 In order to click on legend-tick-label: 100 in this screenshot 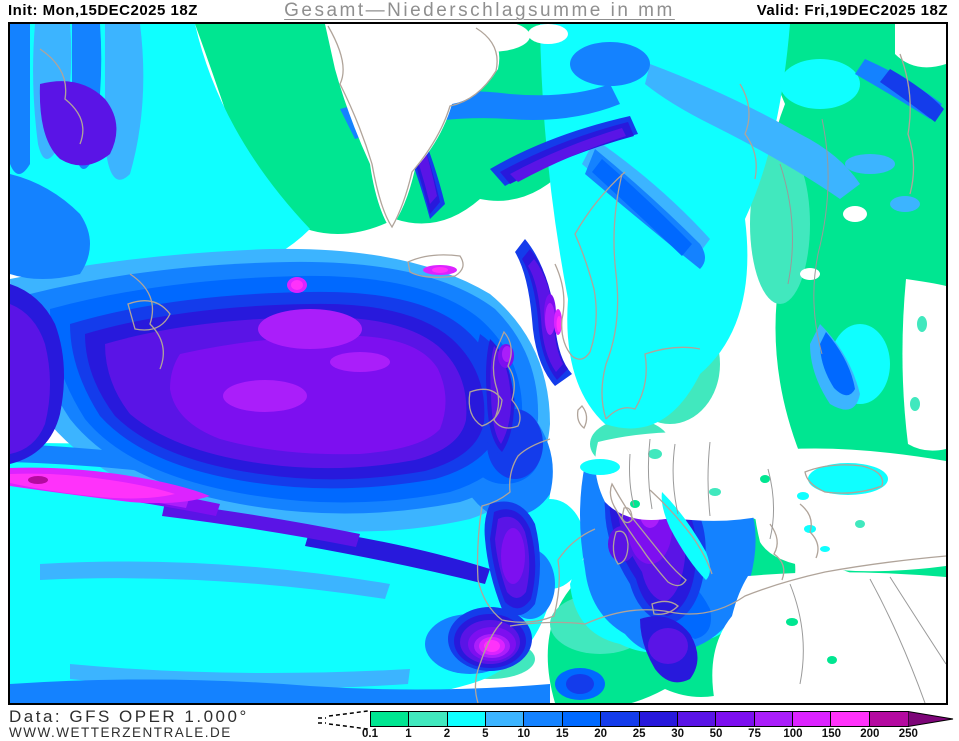, I will do `click(793, 734)`.